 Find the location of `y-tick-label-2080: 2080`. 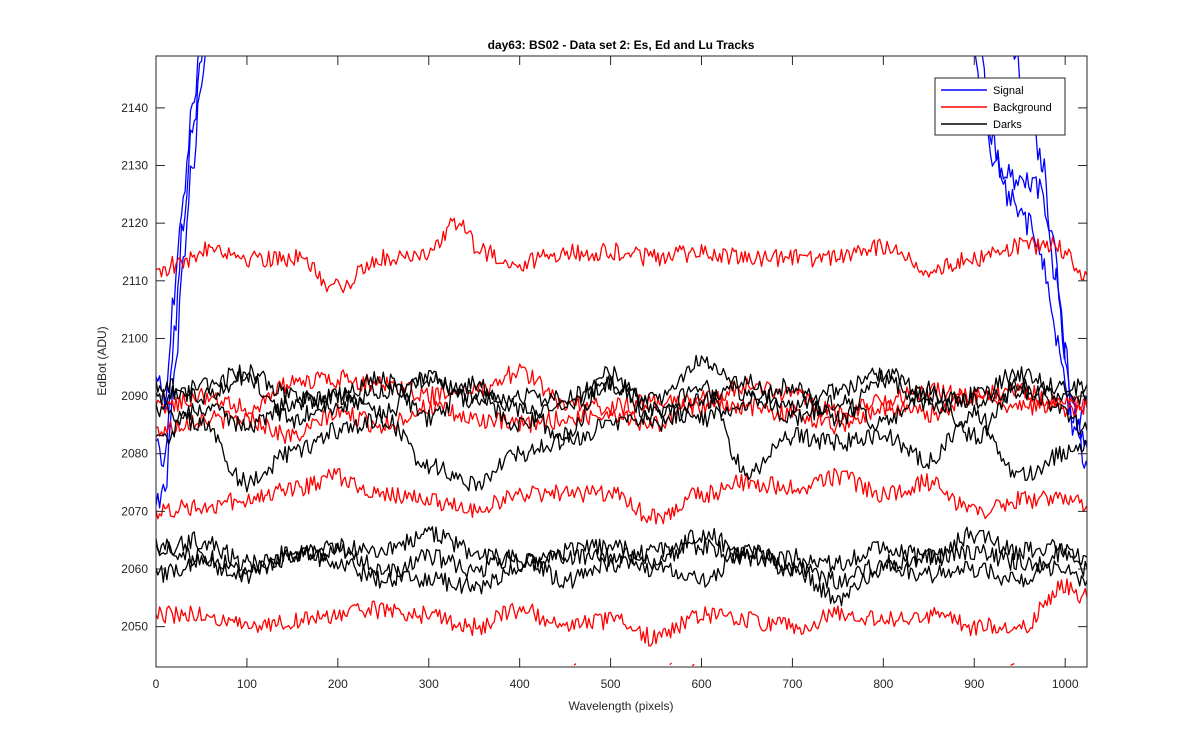

y-tick-label-2080: 2080 is located at coordinates (134, 454).